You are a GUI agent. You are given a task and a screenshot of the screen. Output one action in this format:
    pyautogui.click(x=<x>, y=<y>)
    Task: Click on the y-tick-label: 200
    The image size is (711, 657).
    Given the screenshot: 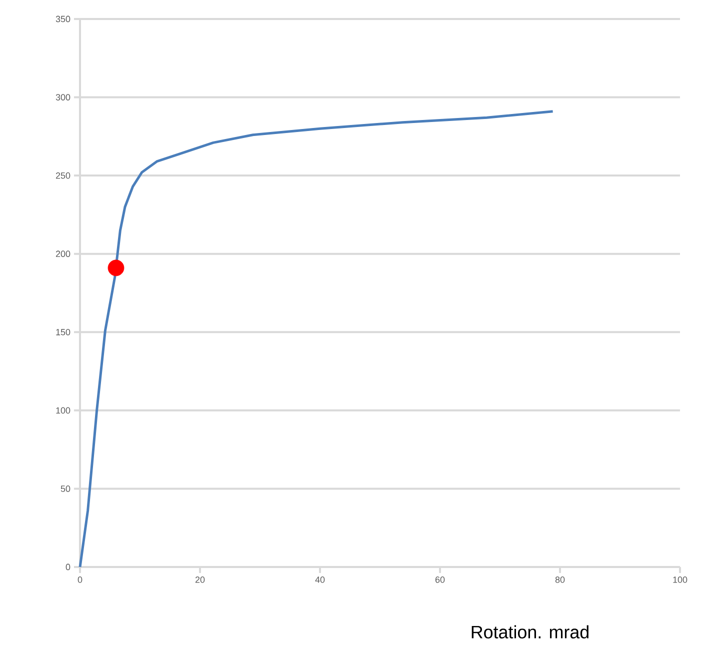 What is the action you would take?
    pyautogui.click(x=63, y=254)
    